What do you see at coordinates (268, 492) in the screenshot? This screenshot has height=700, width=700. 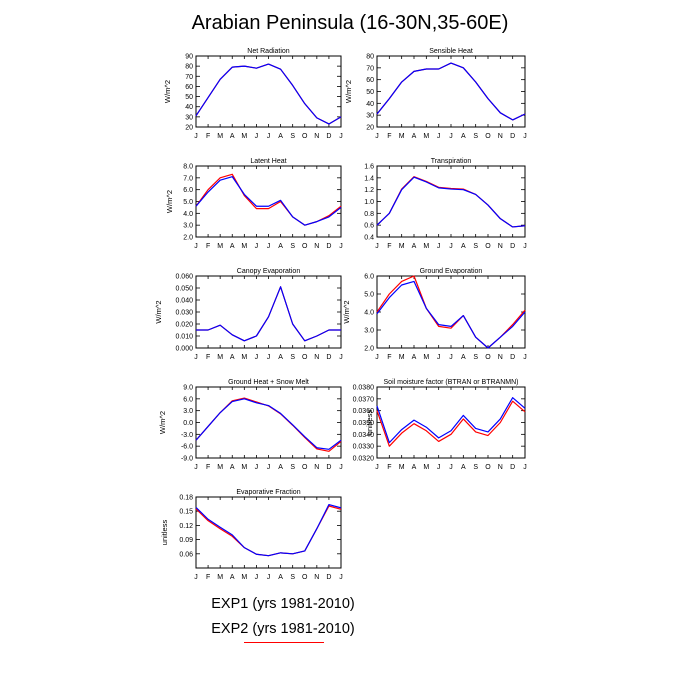 I see `panel-title: Evaporative Fraction` at bounding box center [268, 492].